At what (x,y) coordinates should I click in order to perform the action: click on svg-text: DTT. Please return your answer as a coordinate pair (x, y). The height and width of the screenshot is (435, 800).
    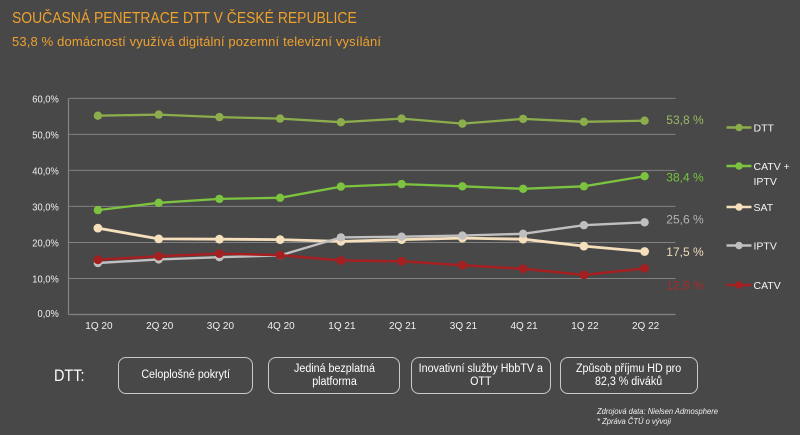
    Looking at the image, I should click on (764, 129).